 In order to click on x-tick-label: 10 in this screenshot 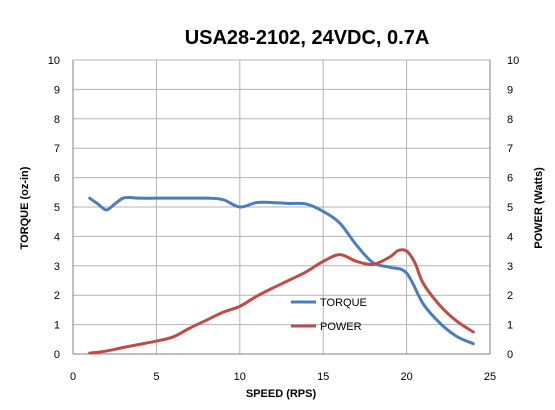, I will do `click(240, 377)`.